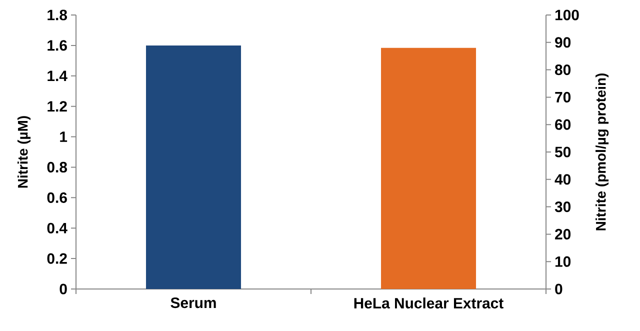 The height and width of the screenshot is (331, 640). Describe the element at coordinates (558, 289) in the screenshot. I see `y2-tick-label: 0` at that location.